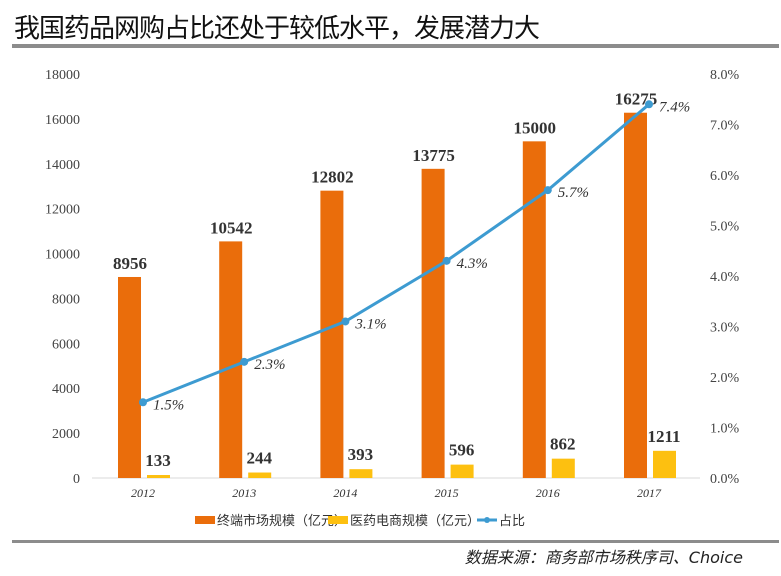 This screenshot has height=576, width=781. What do you see at coordinates (725, 328) in the screenshot?
I see `right-tick-label: 3.0%` at bounding box center [725, 328].